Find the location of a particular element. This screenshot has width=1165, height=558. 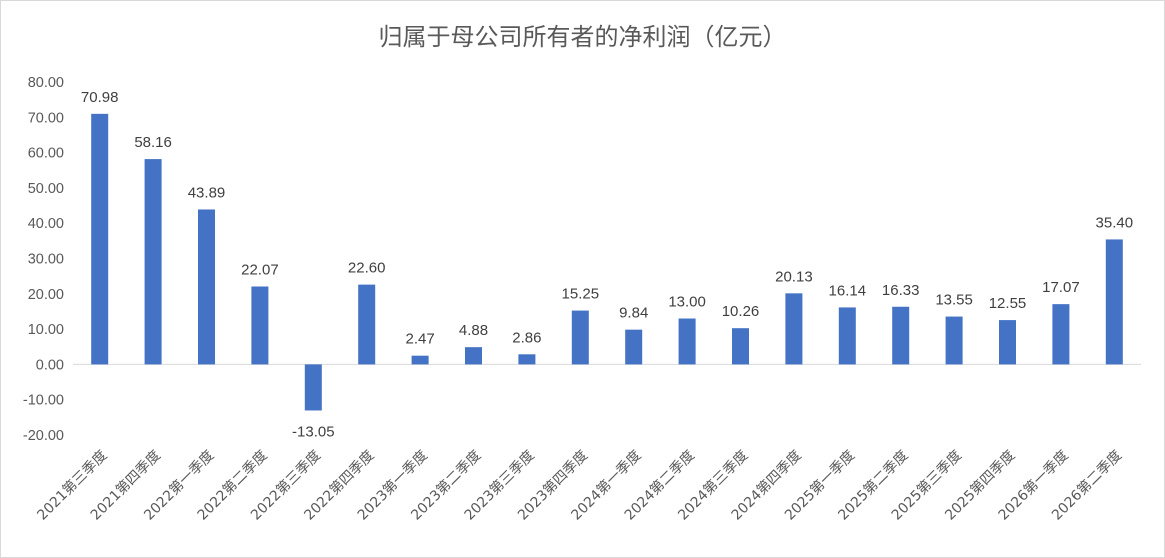

data-label: 35.40 is located at coordinates (1115, 222).